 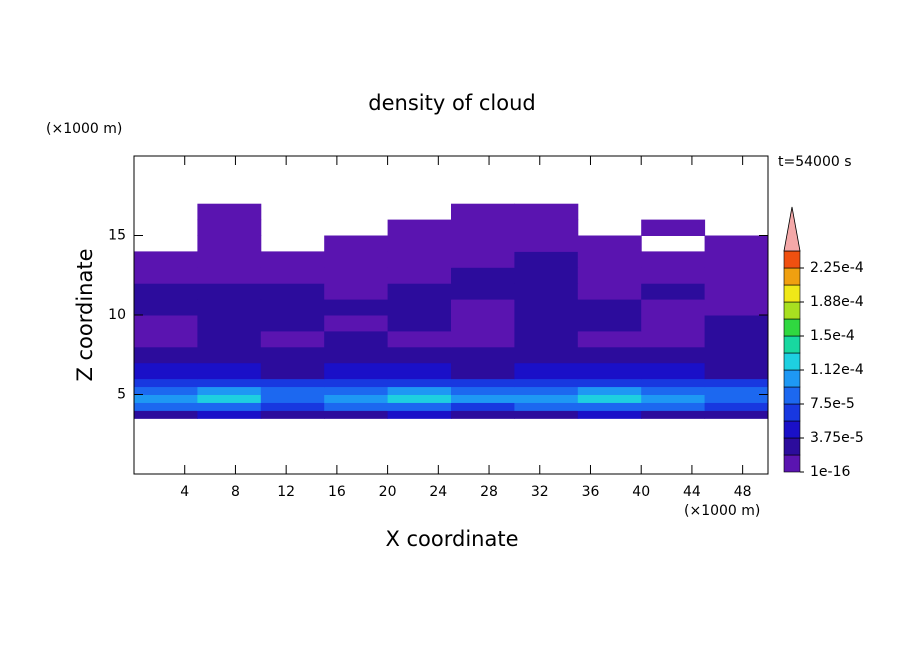 What do you see at coordinates (337, 492) in the screenshot?
I see `x-tick-label: 16` at bounding box center [337, 492].